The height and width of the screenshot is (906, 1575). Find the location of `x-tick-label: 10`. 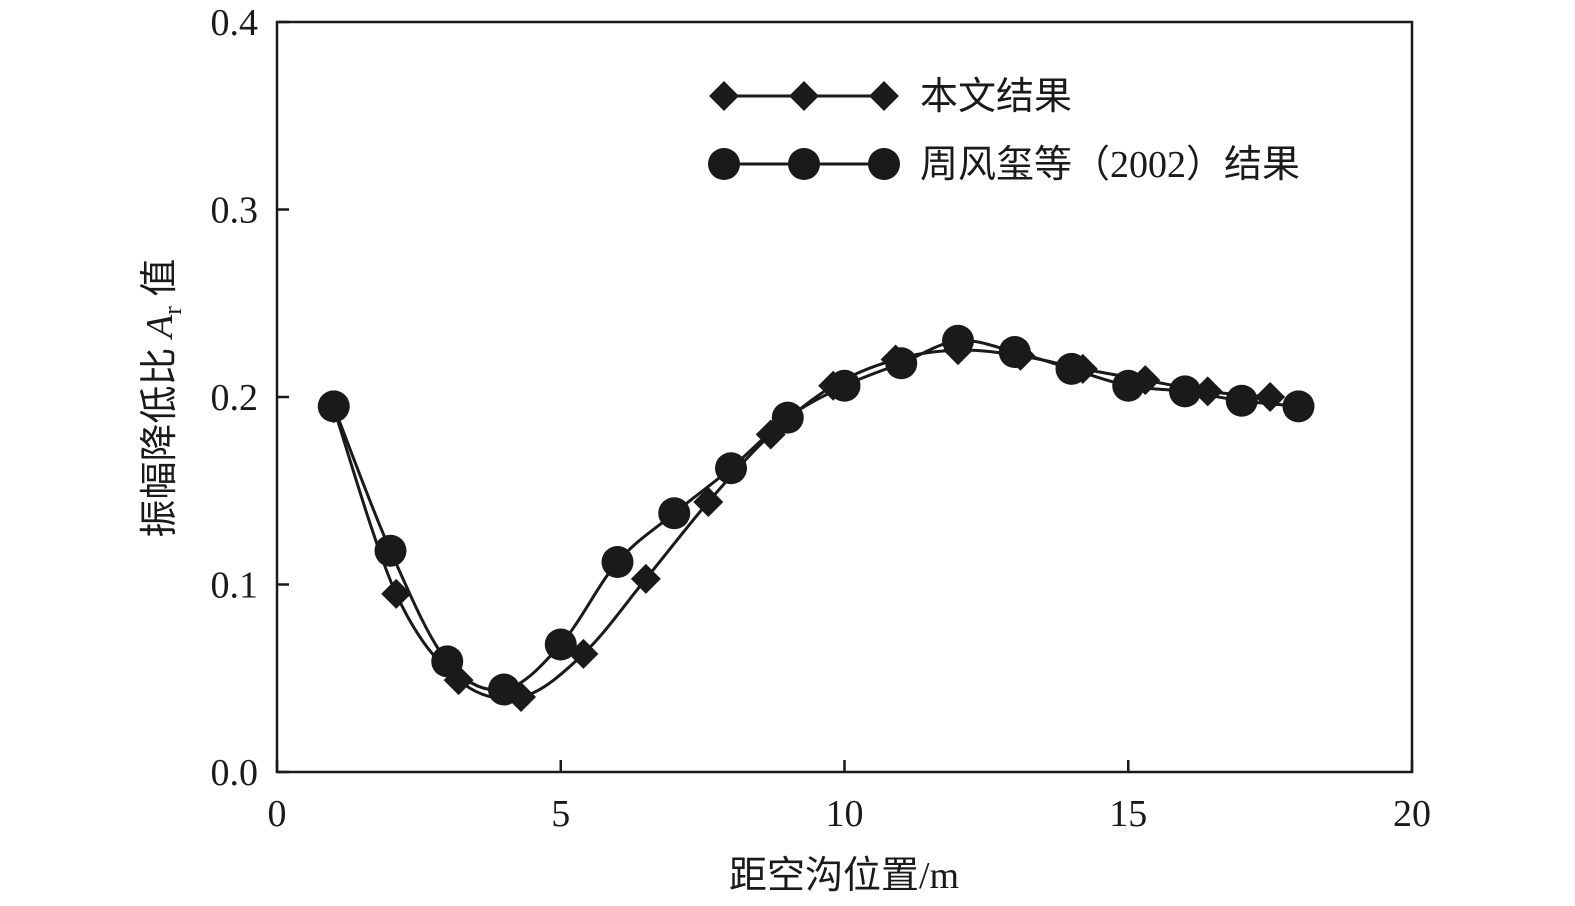

x-tick-label: 10 is located at coordinates (845, 814).